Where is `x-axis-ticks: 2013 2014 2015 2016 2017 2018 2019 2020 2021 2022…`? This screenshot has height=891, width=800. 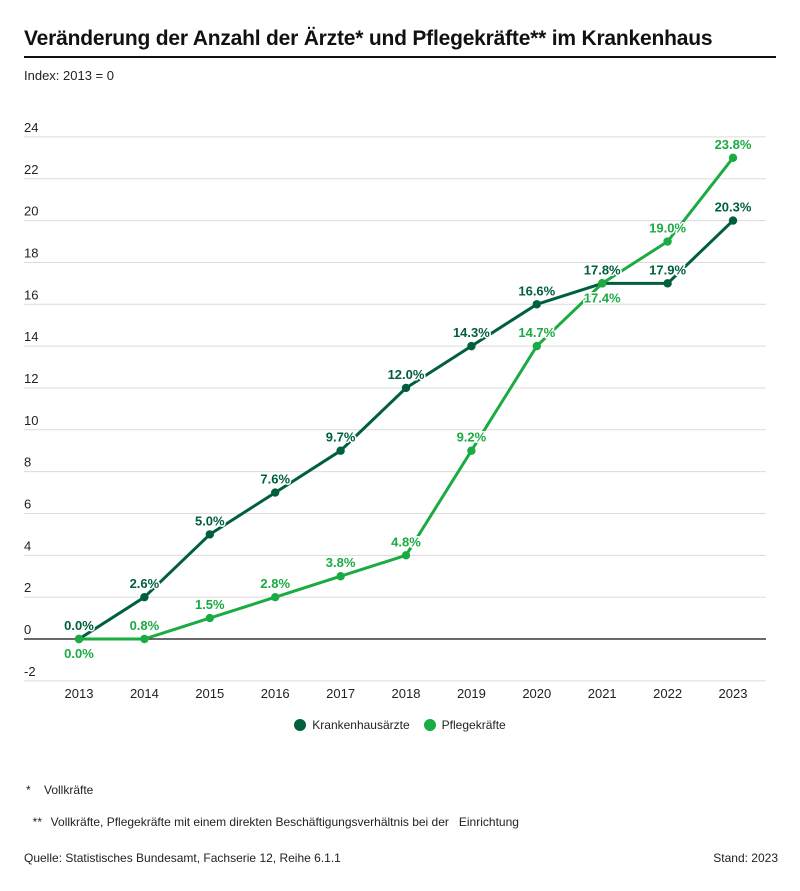
x-axis-ticks: 2013 2014 2015 2016 2017 2018 2019 2020 2021 2022… is located at coordinates (406, 693).